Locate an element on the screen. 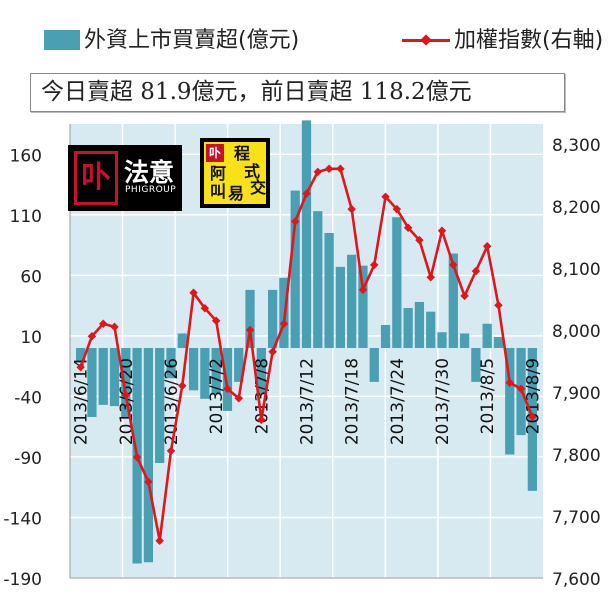  y-right-tick-label: 8,300 is located at coordinates (576, 146).